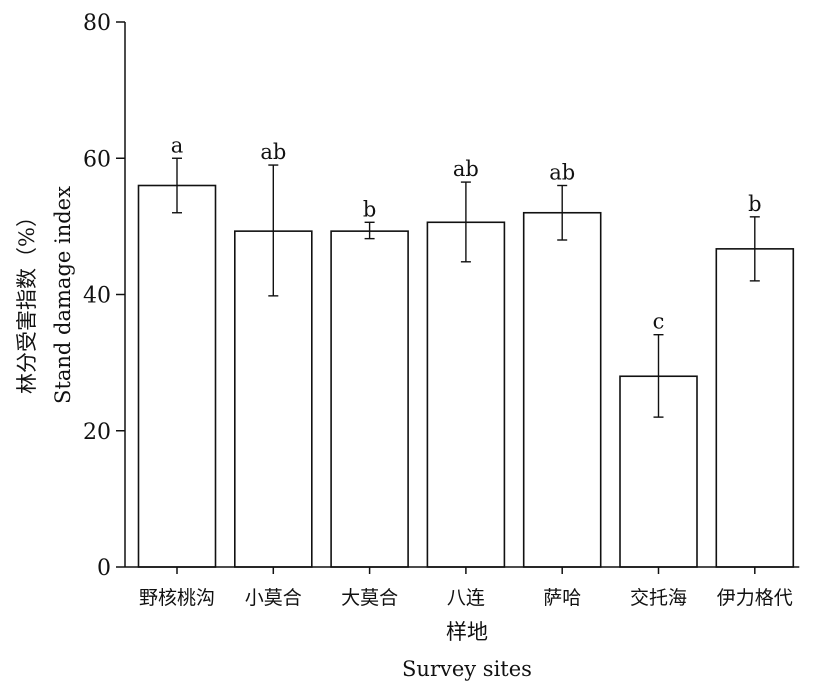 The width and height of the screenshot is (827, 692). Describe the element at coordinates (755, 598) in the screenshot. I see `x-tick-label: 伊力格代` at that location.